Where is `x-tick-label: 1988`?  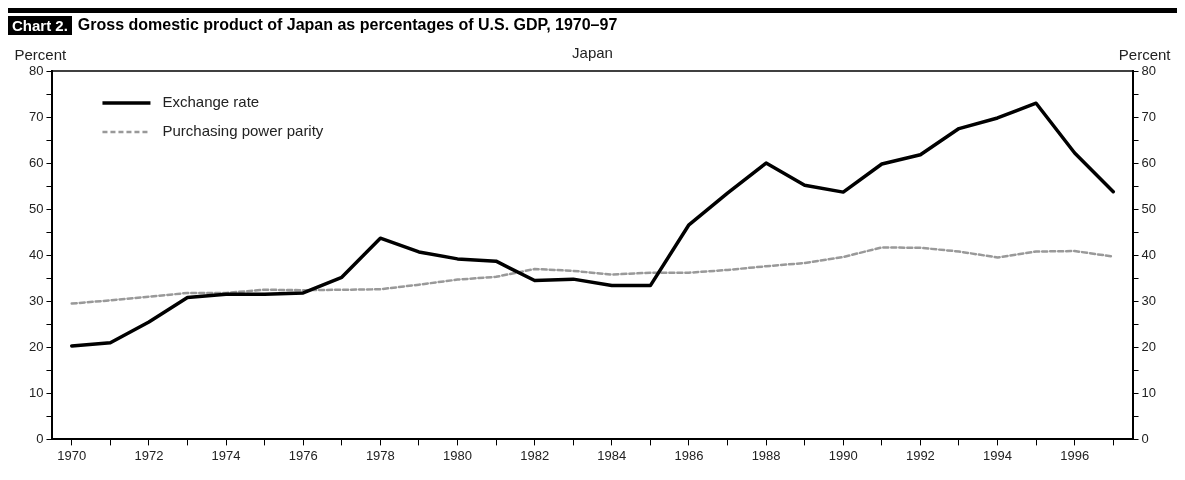
x-tick-label: 1988 is located at coordinates (766, 455).